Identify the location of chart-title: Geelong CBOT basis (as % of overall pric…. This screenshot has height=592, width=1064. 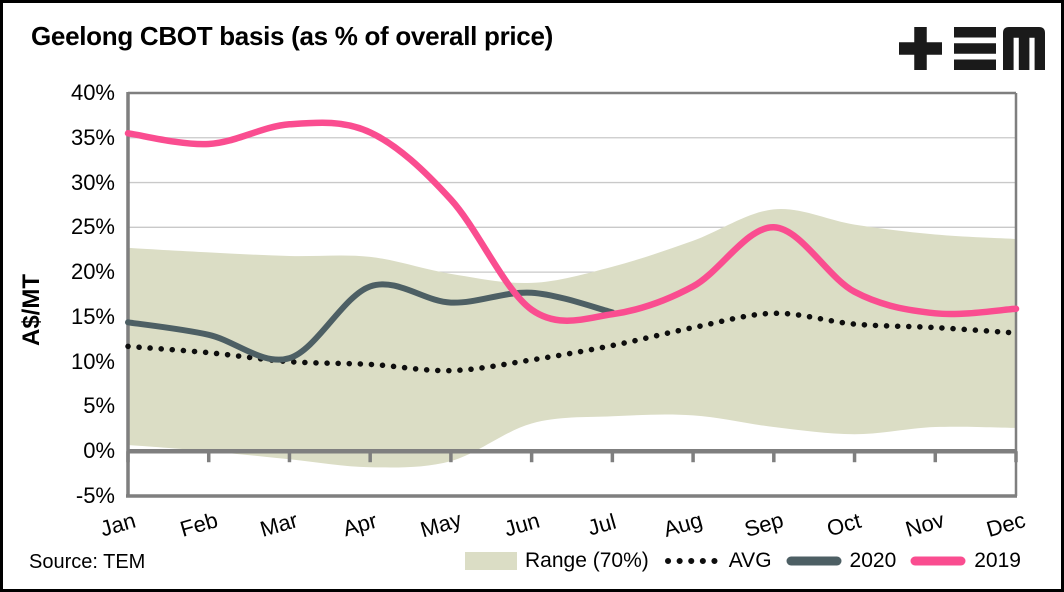
(292, 36).